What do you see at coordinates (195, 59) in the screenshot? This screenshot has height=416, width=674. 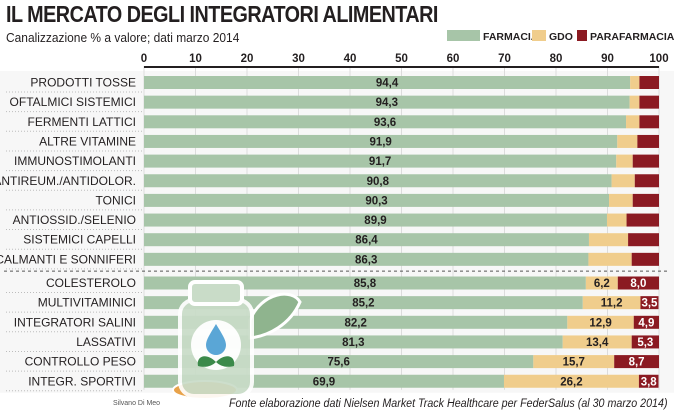 I see `x-tick-label: 10` at bounding box center [195, 59].